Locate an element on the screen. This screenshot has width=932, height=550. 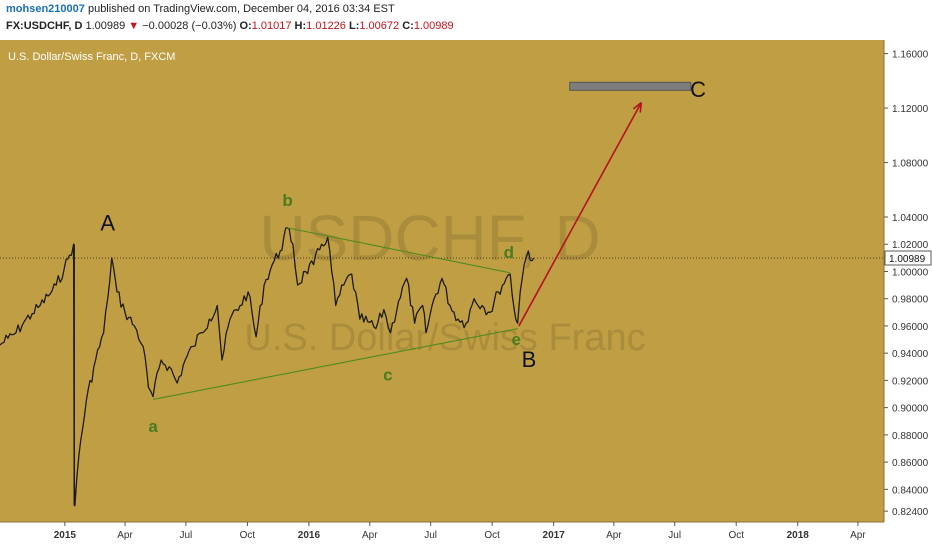
x-tick-label-2: Jul is located at coordinates (185, 535).